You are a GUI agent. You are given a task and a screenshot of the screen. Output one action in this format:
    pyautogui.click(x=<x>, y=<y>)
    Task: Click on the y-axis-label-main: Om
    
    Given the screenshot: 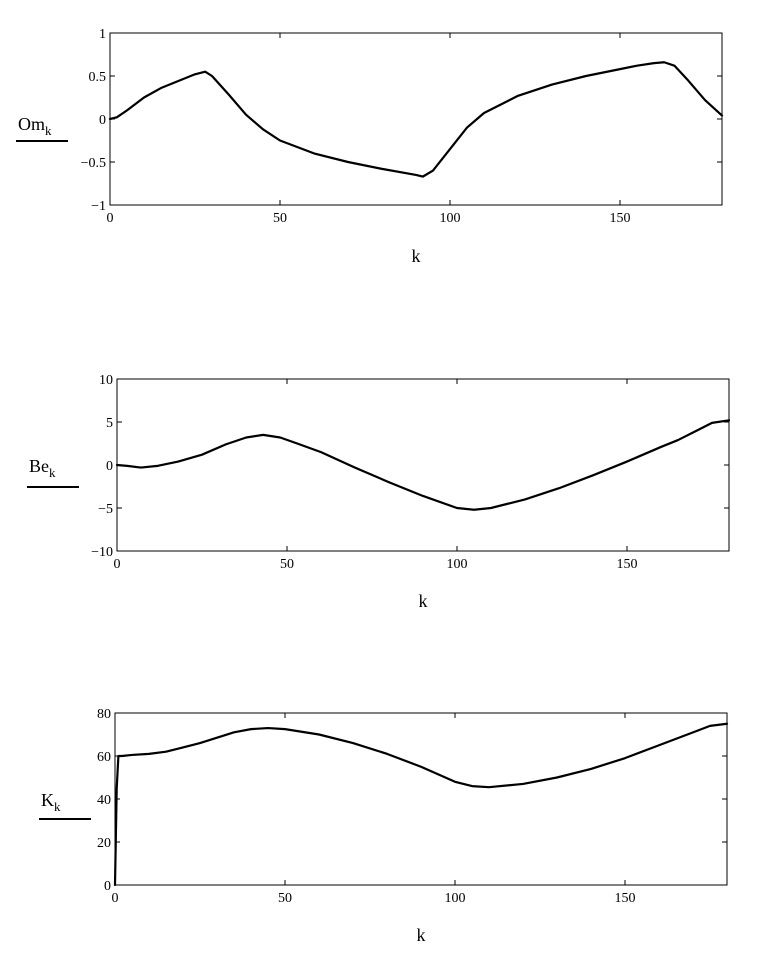 What is the action you would take?
    pyautogui.click(x=31, y=124)
    